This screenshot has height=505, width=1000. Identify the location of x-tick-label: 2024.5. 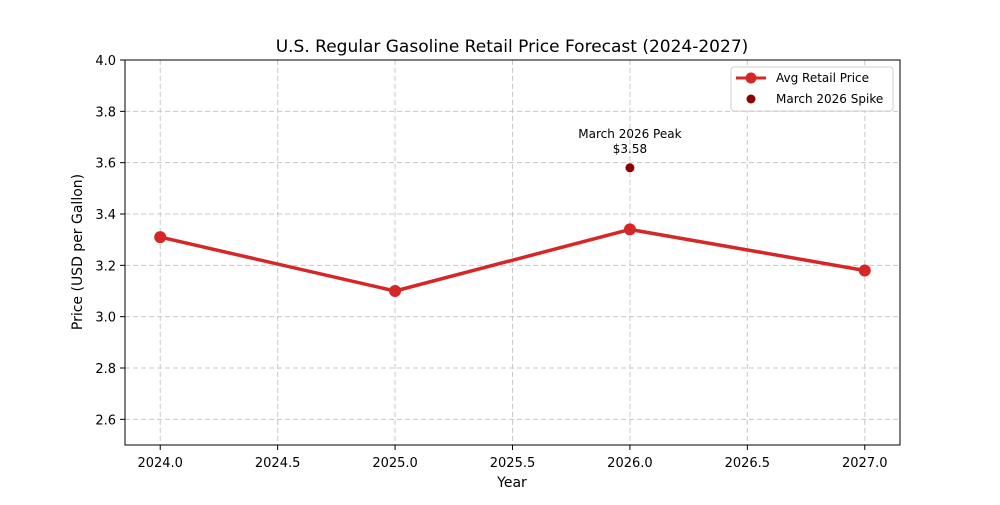
(278, 463).